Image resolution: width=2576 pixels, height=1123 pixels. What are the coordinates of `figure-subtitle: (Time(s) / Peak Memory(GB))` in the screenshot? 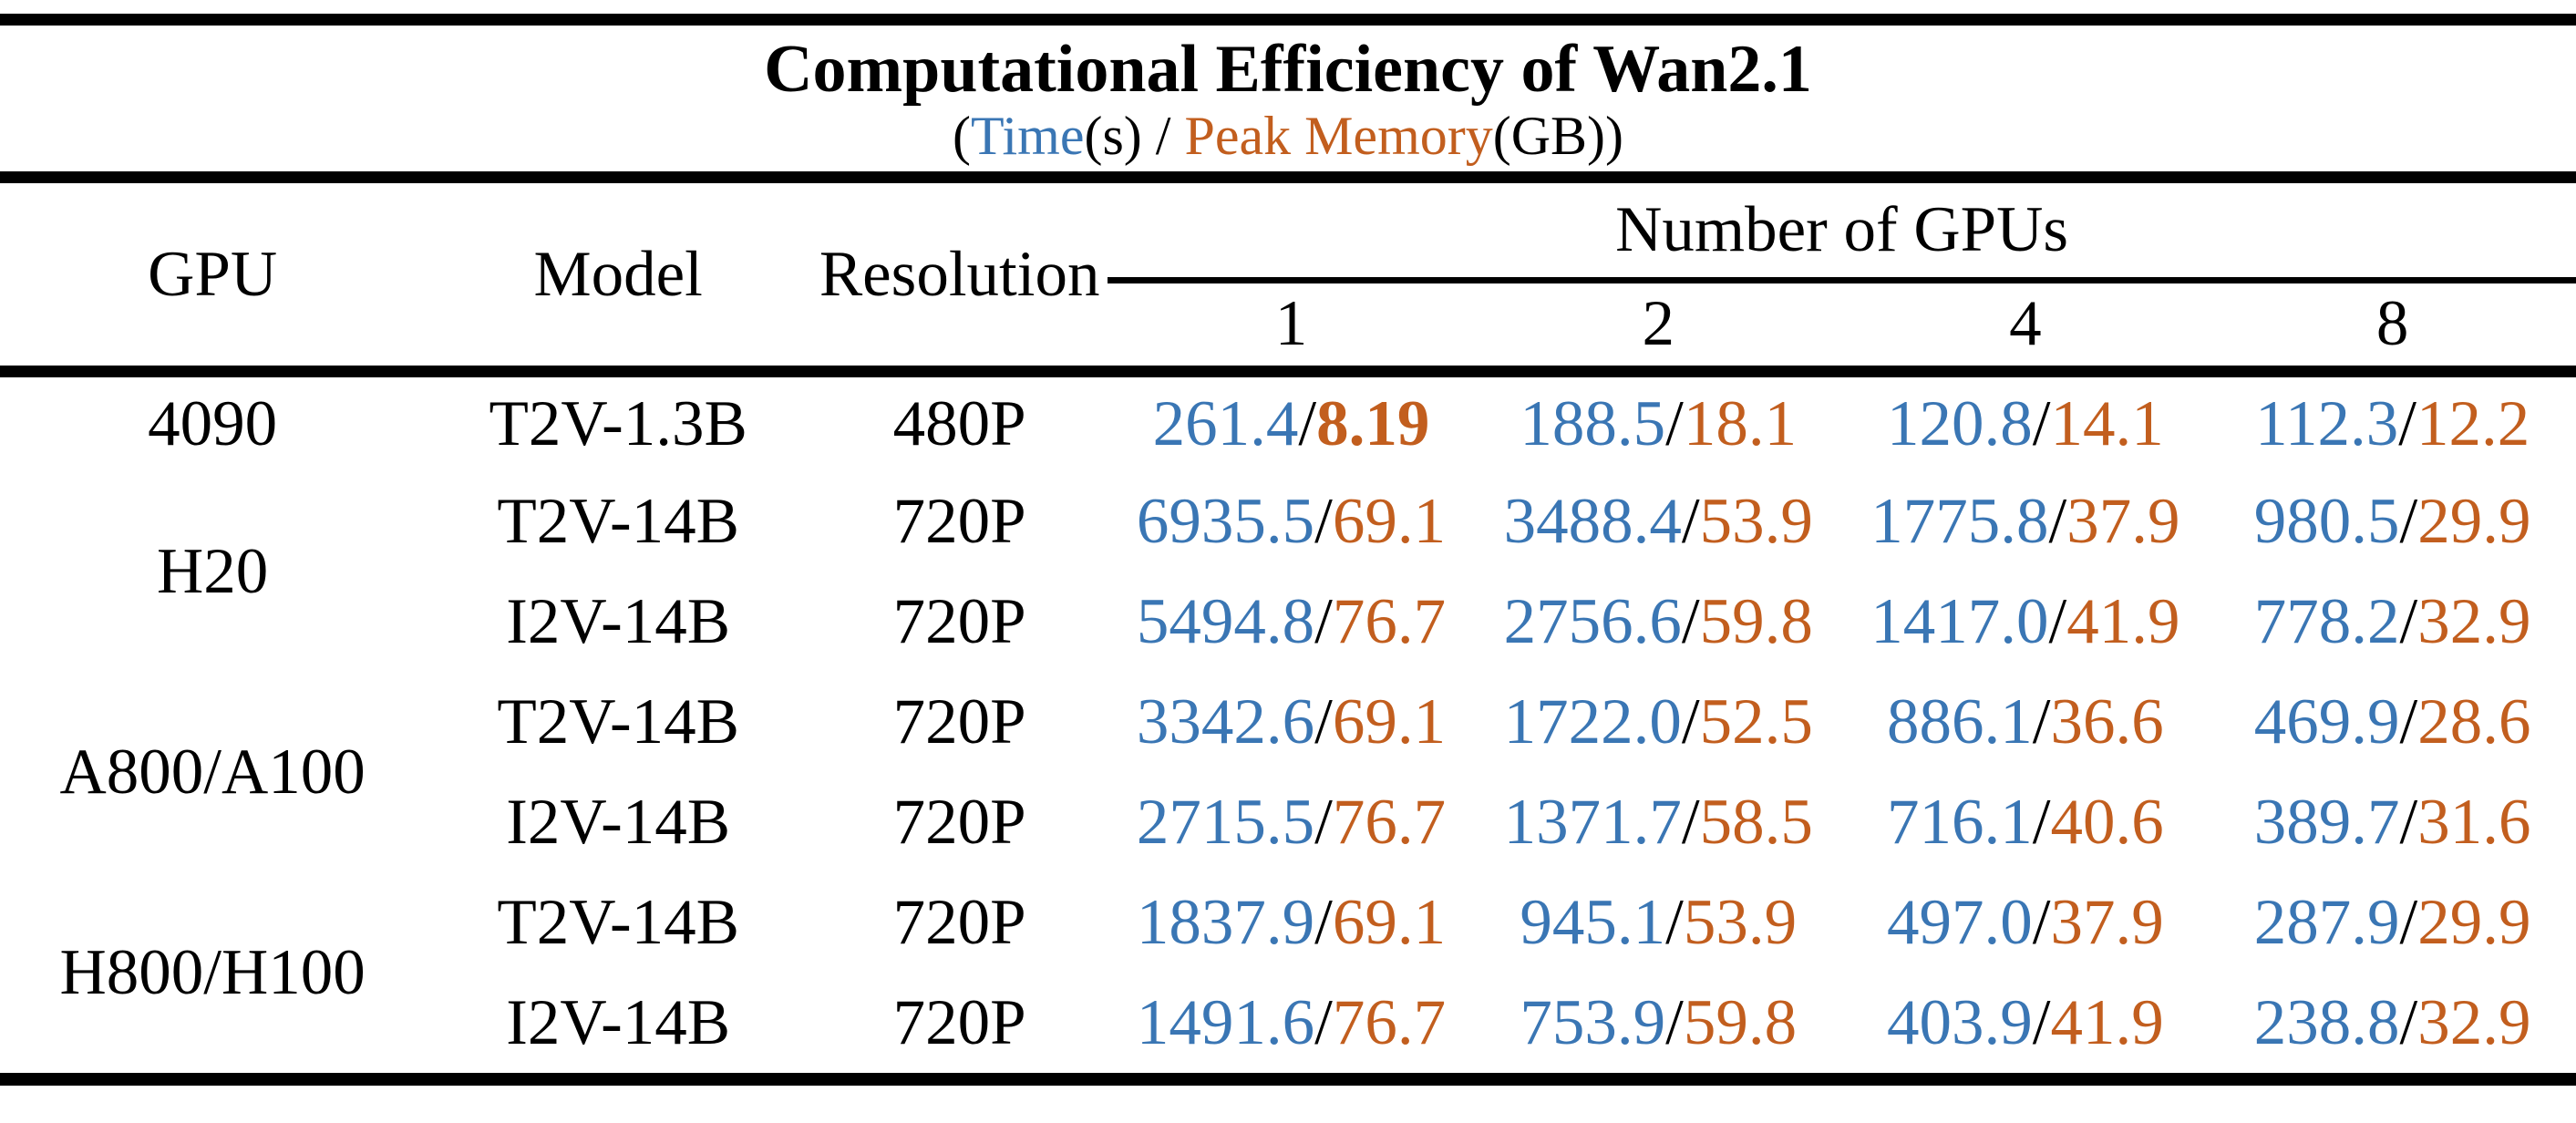 It's located at (1288, 136).